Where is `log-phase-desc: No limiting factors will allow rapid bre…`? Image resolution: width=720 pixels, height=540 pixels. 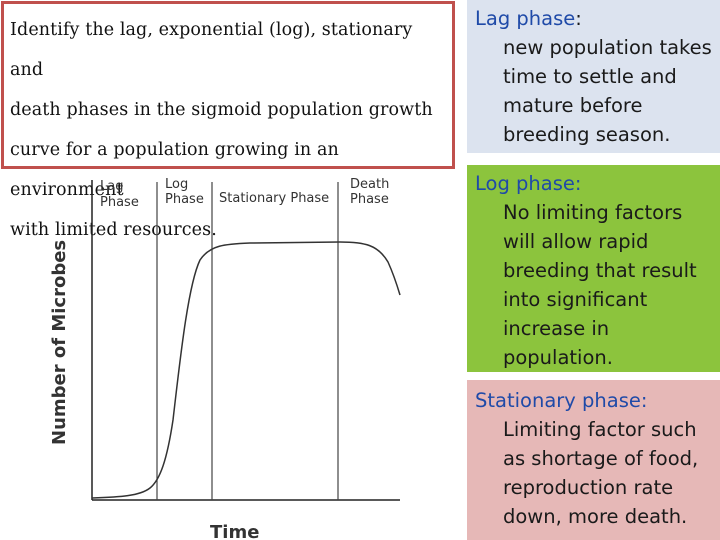 log-phase-desc: No limiting factors will allow rapid bre… is located at coordinates (597, 285).